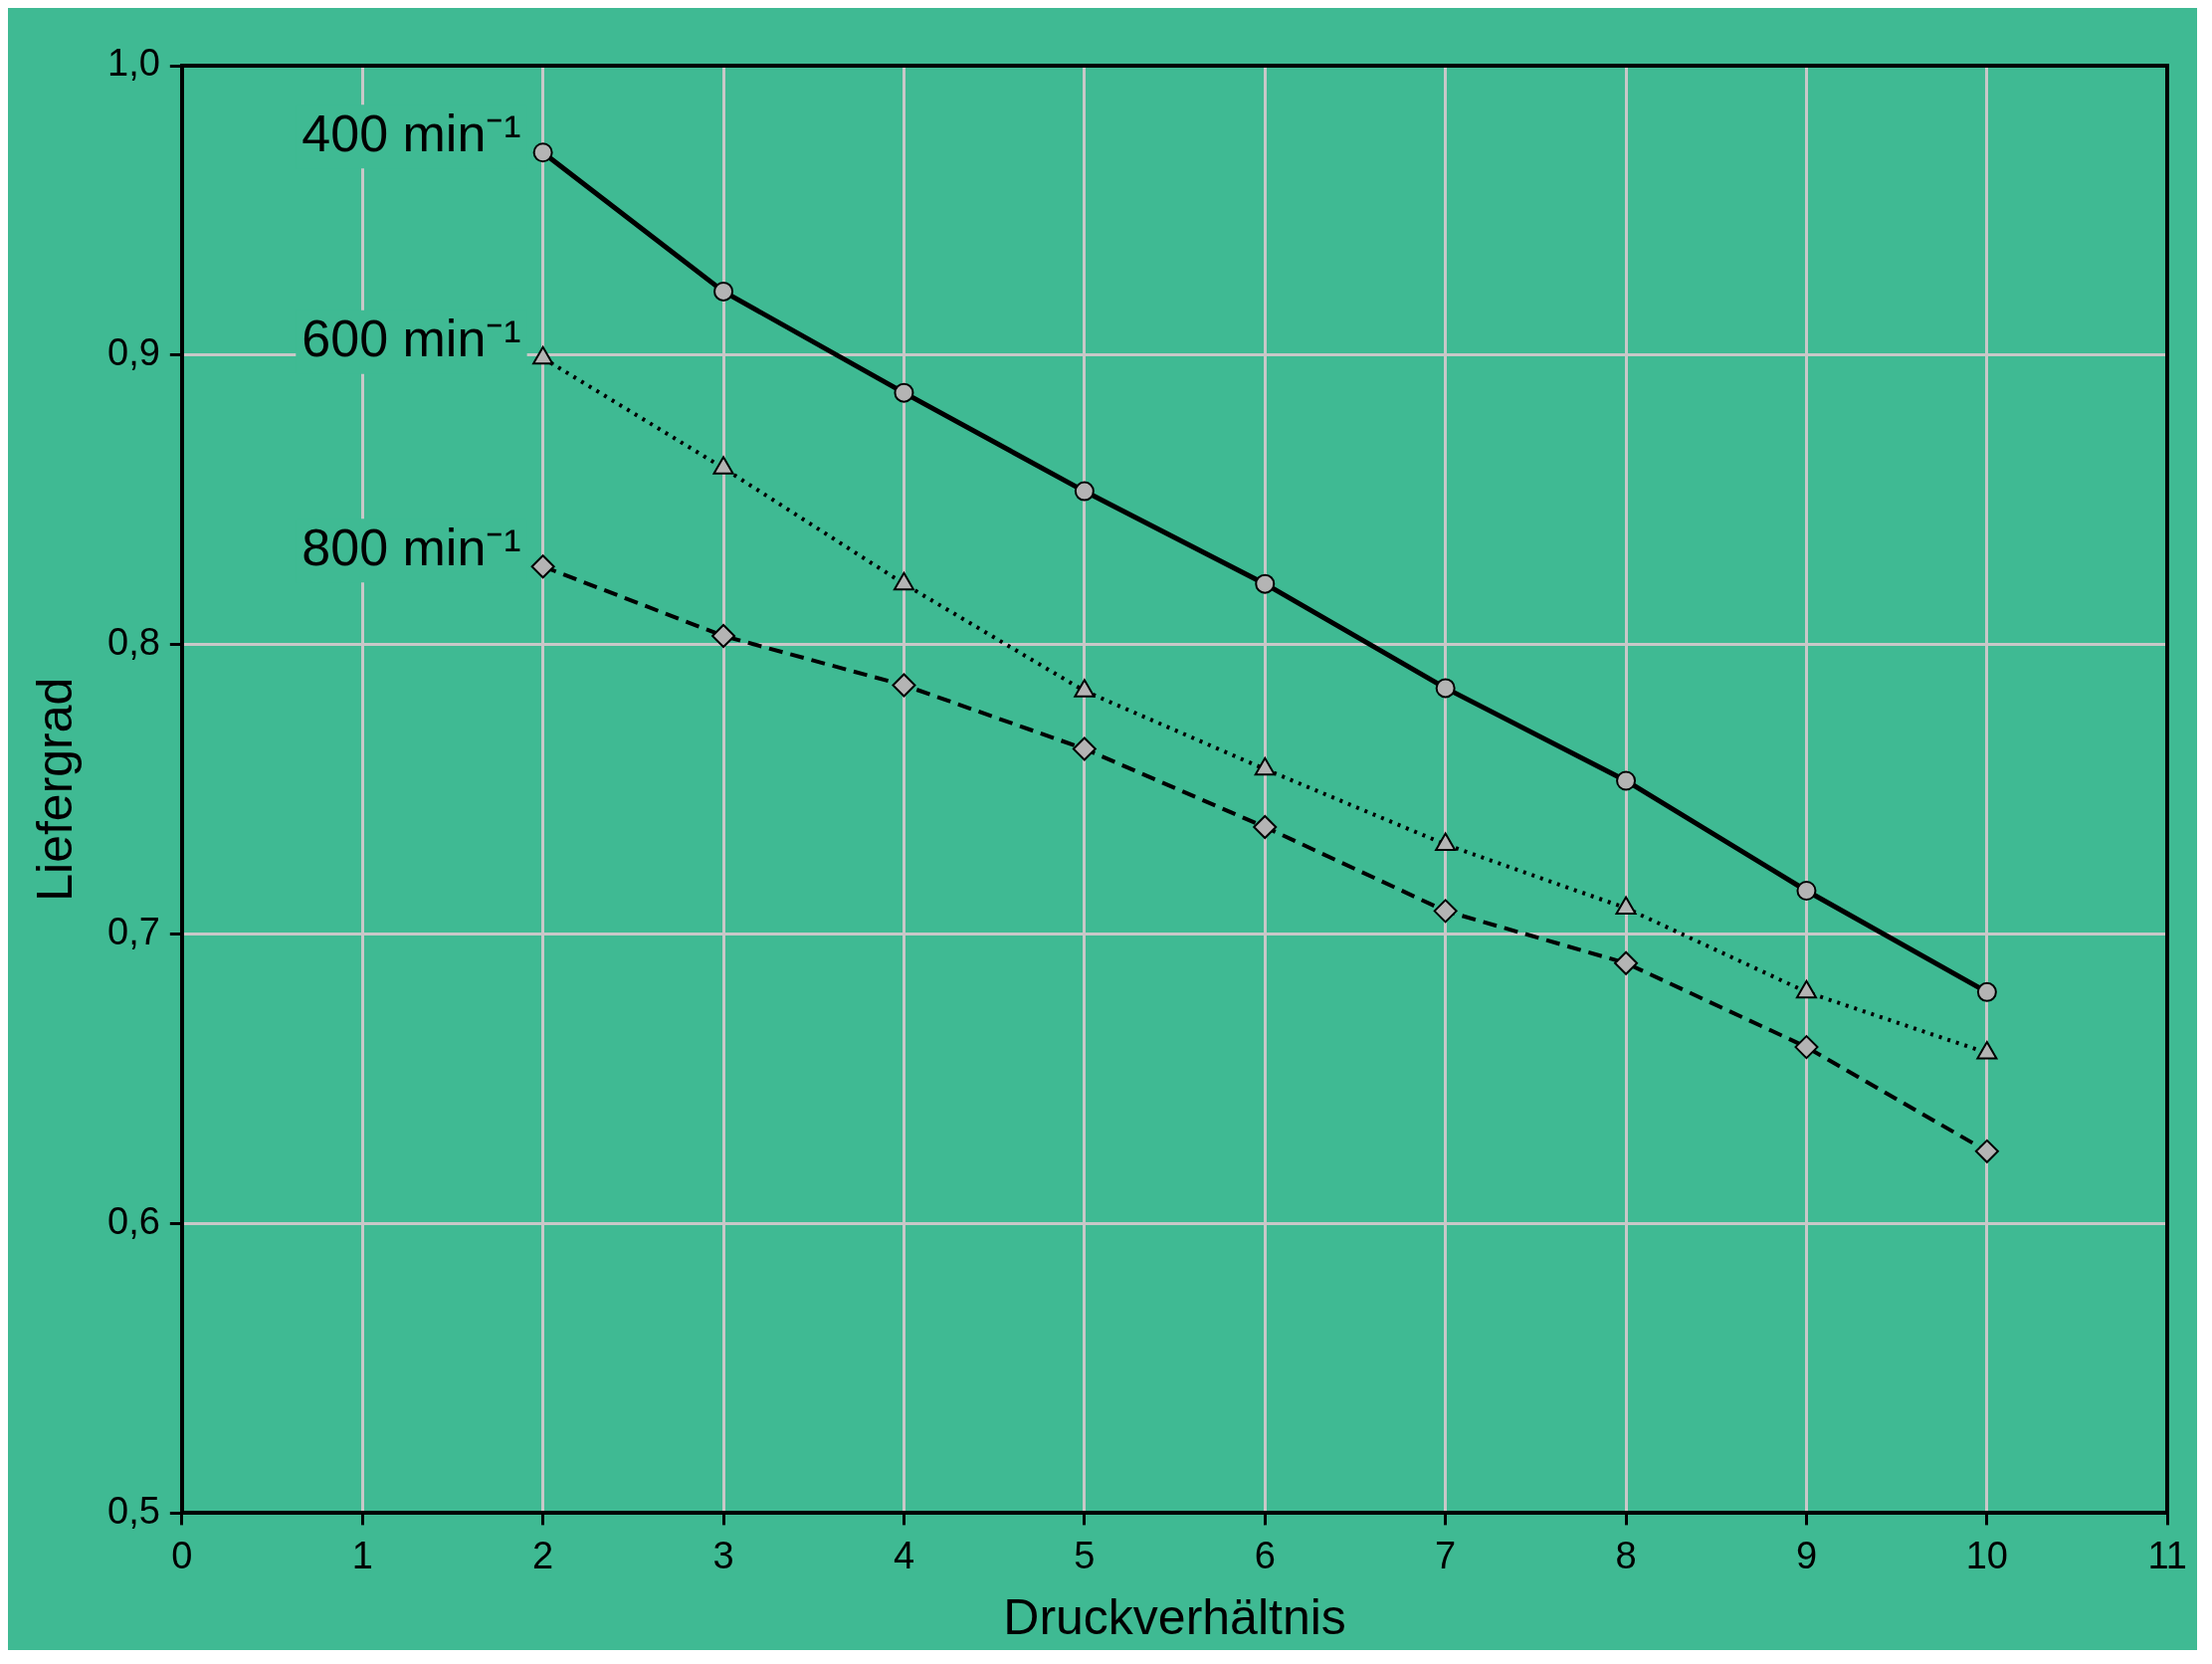  I want to click on x-tick-label: 10, so click(1987, 1555).